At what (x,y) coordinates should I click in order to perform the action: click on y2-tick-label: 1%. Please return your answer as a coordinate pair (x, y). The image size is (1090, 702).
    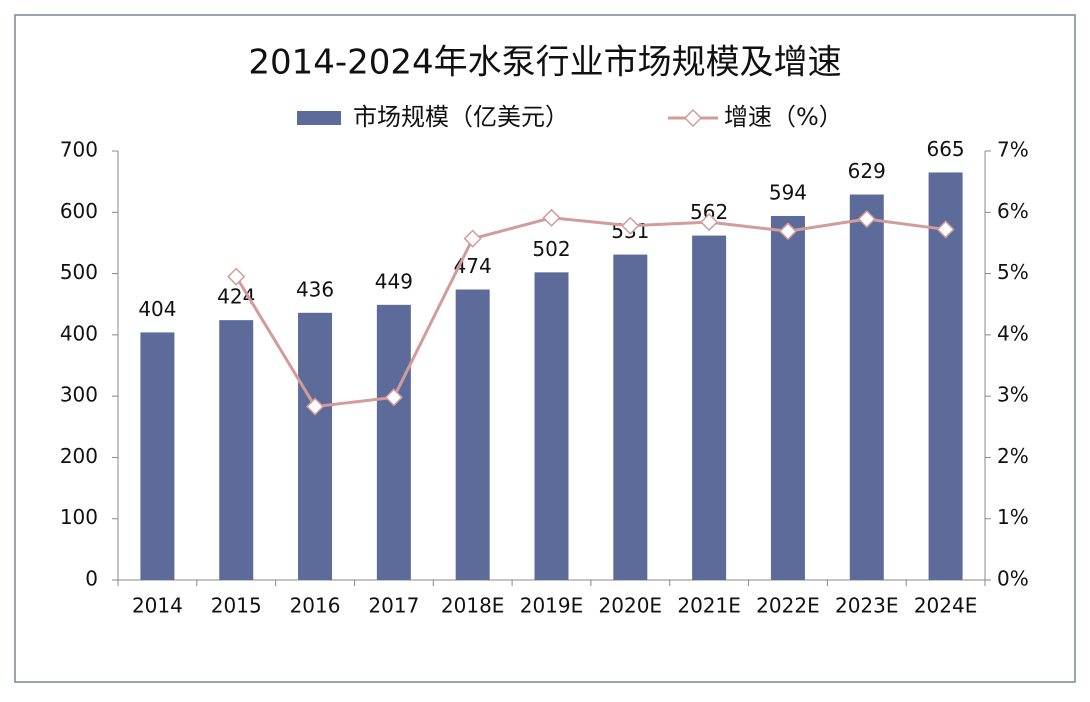
    Looking at the image, I should click on (1013, 517).